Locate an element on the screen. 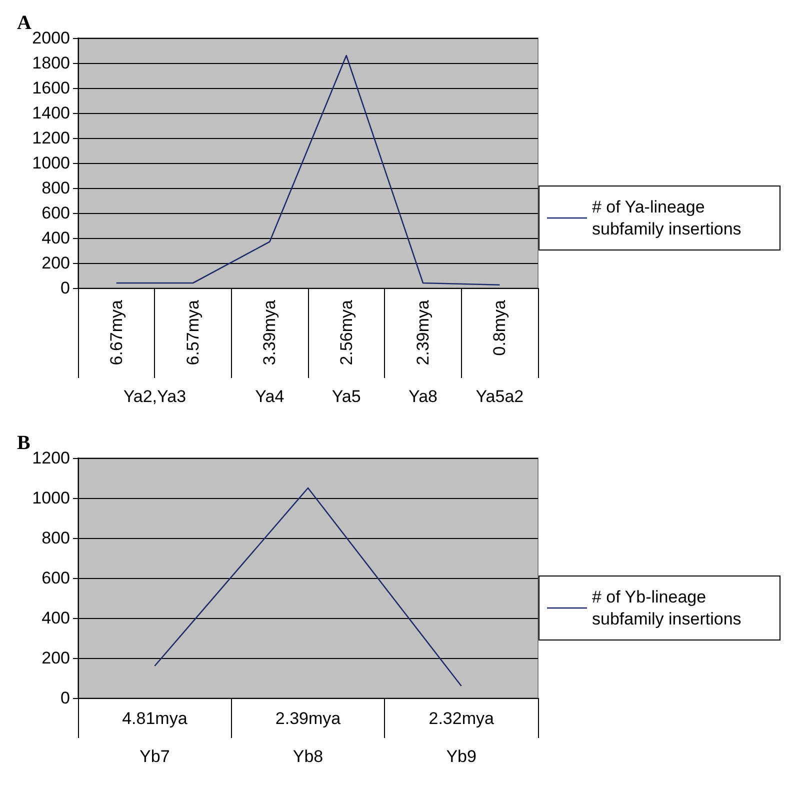 This screenshot has width=797, height=798. text: Ya8 is located at coordinates (423, 396).